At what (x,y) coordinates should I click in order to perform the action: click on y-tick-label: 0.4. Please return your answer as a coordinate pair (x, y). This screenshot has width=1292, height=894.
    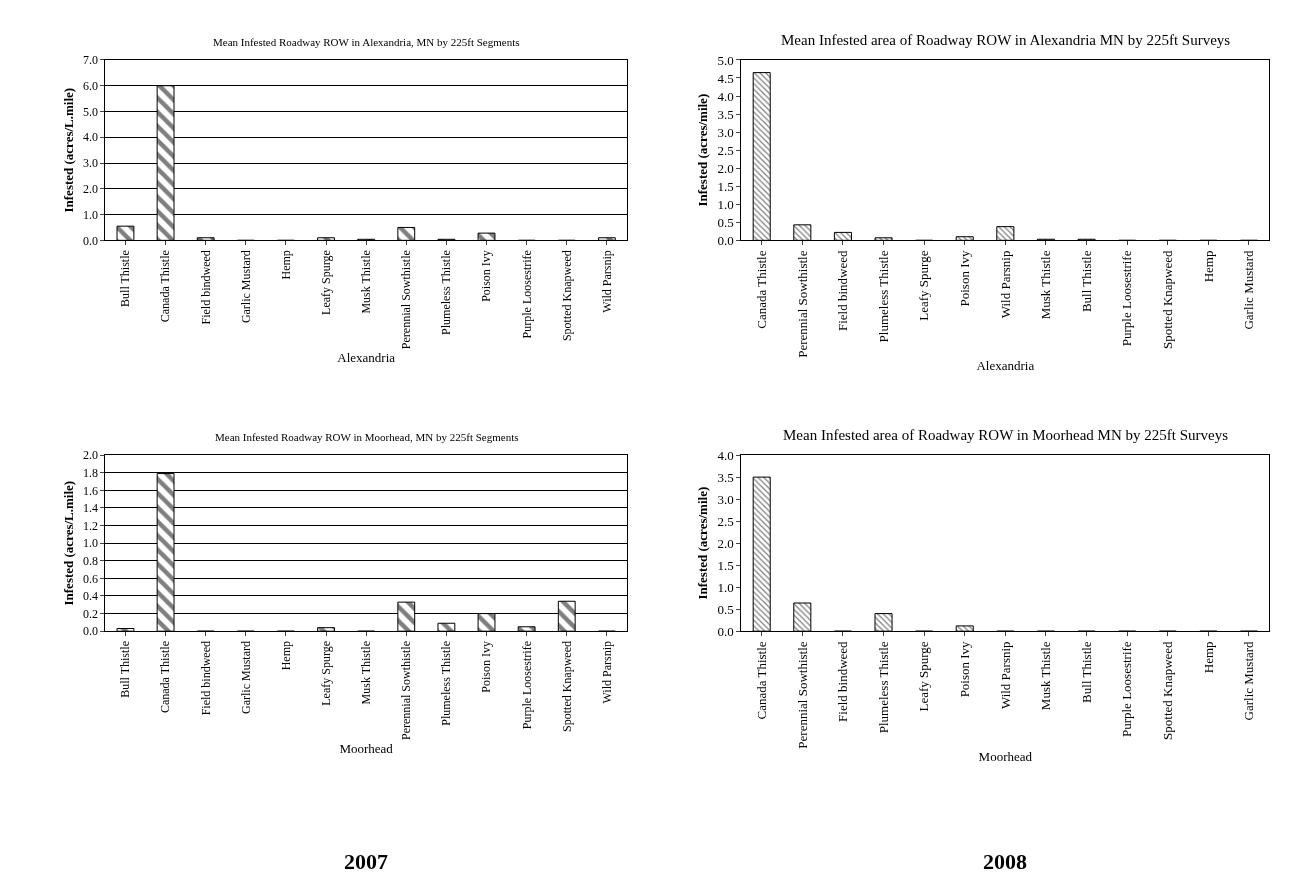
    Looking at the image, I should click on (90, 596).